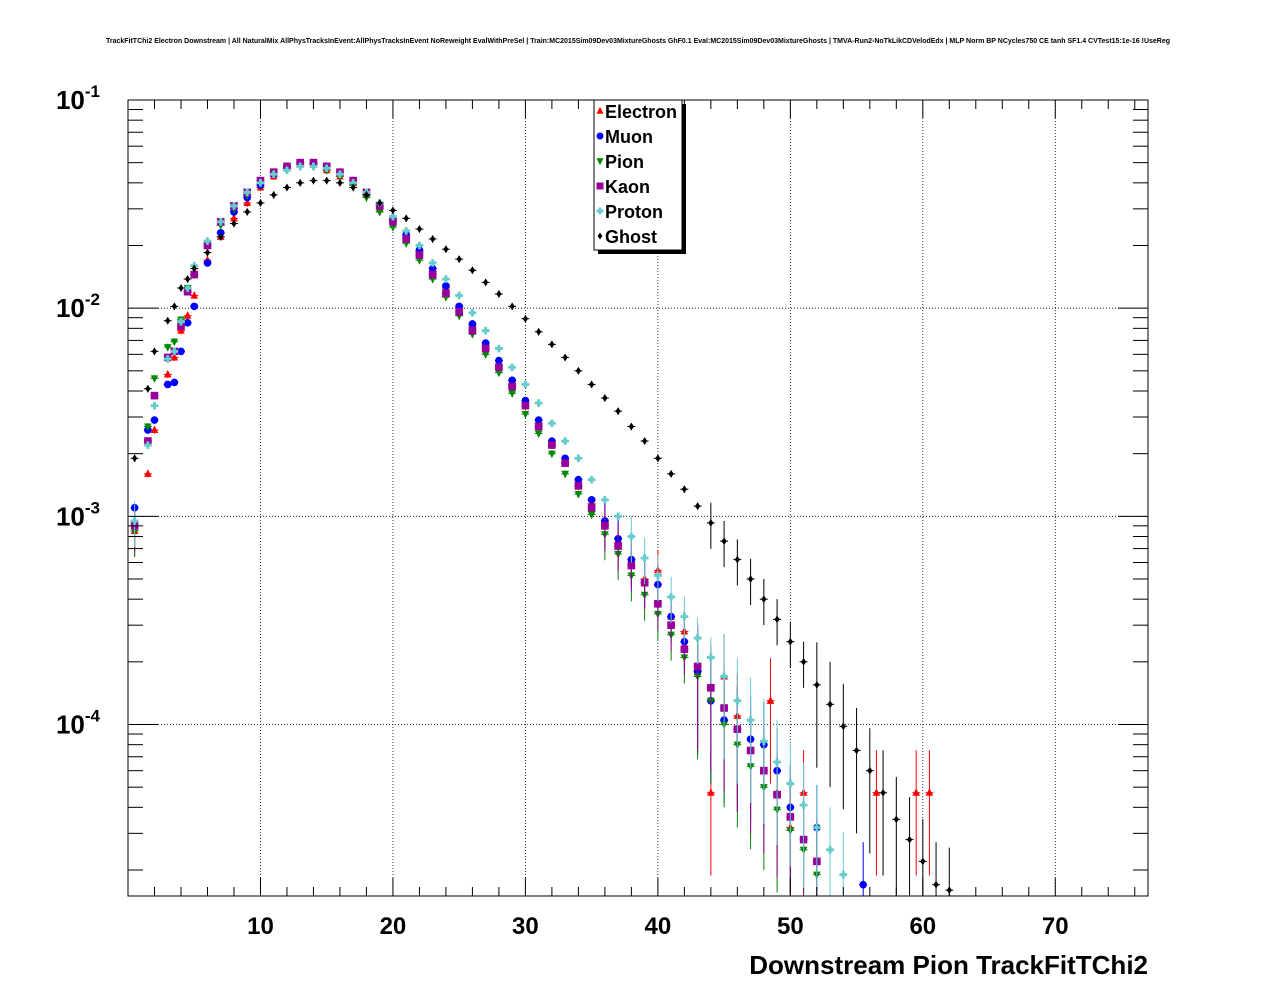 This screenshot has height=1001, width=1276. What do you see at coordinates (1055, 926) in the screenshot?
I see `x-tick-label: 70` at bounding box center [1055, 926].